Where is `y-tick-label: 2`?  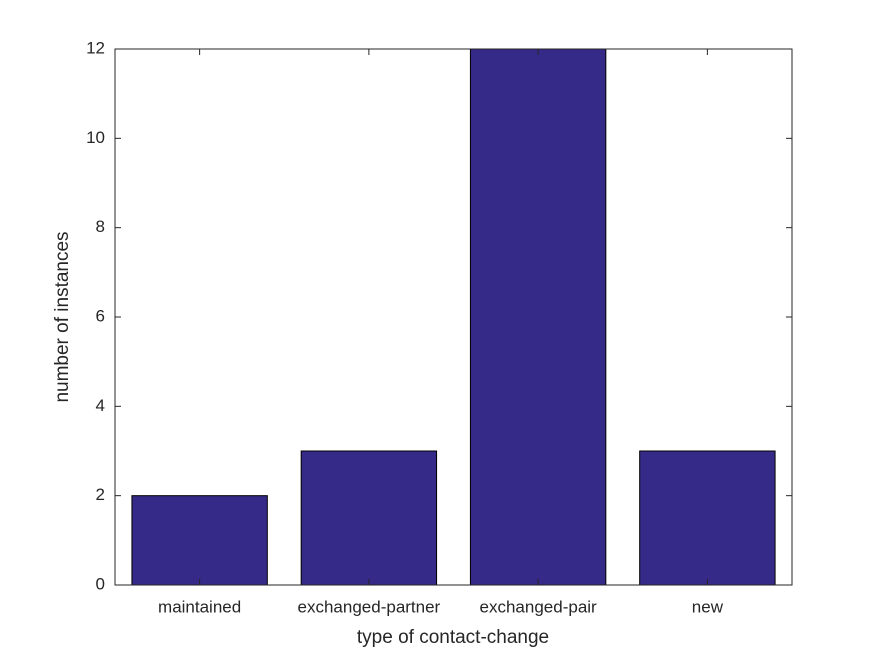 y-tick-label: 2 is located at coordinates (100, 494).